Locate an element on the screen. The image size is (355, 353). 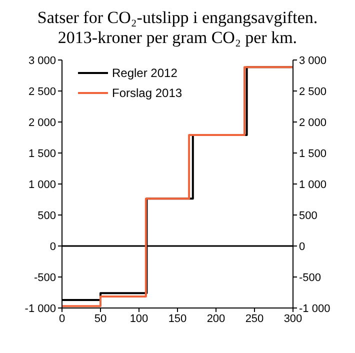
y2-tick-label: 2 000 is located at coordinates (313, 122).